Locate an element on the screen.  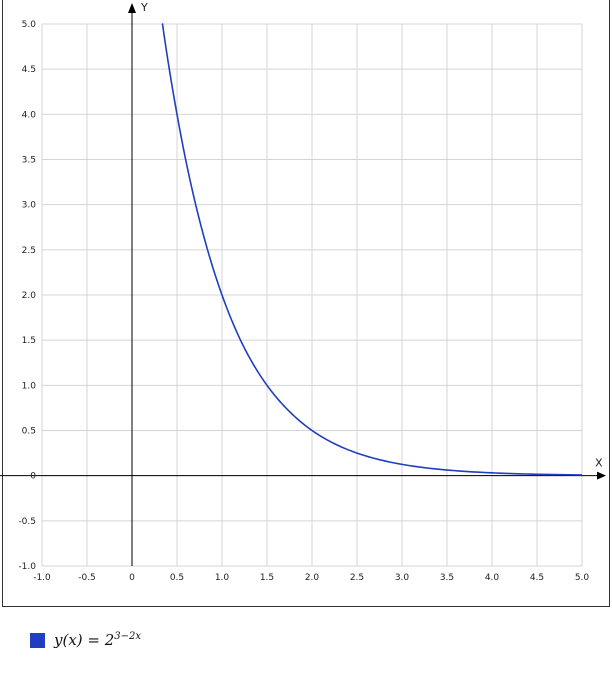
y-tick-label: 0 is located at coordinates (33, 477).